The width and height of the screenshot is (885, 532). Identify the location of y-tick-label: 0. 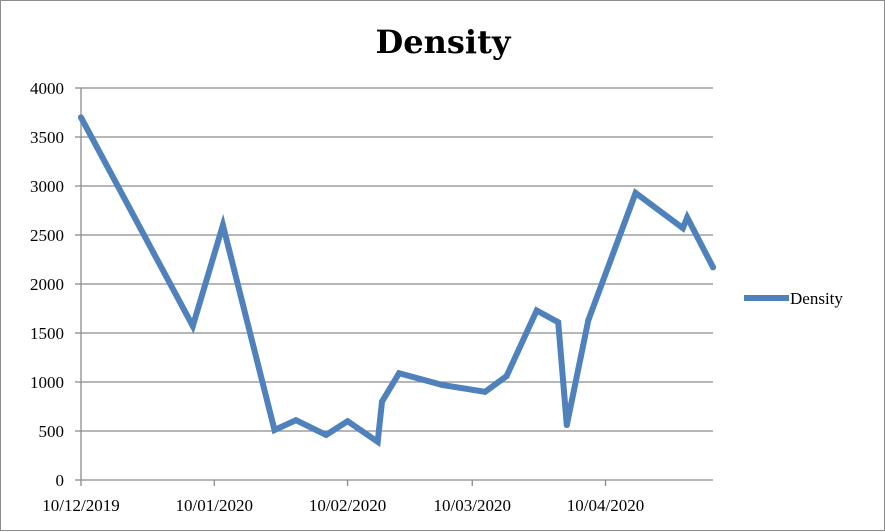
(60, 480).